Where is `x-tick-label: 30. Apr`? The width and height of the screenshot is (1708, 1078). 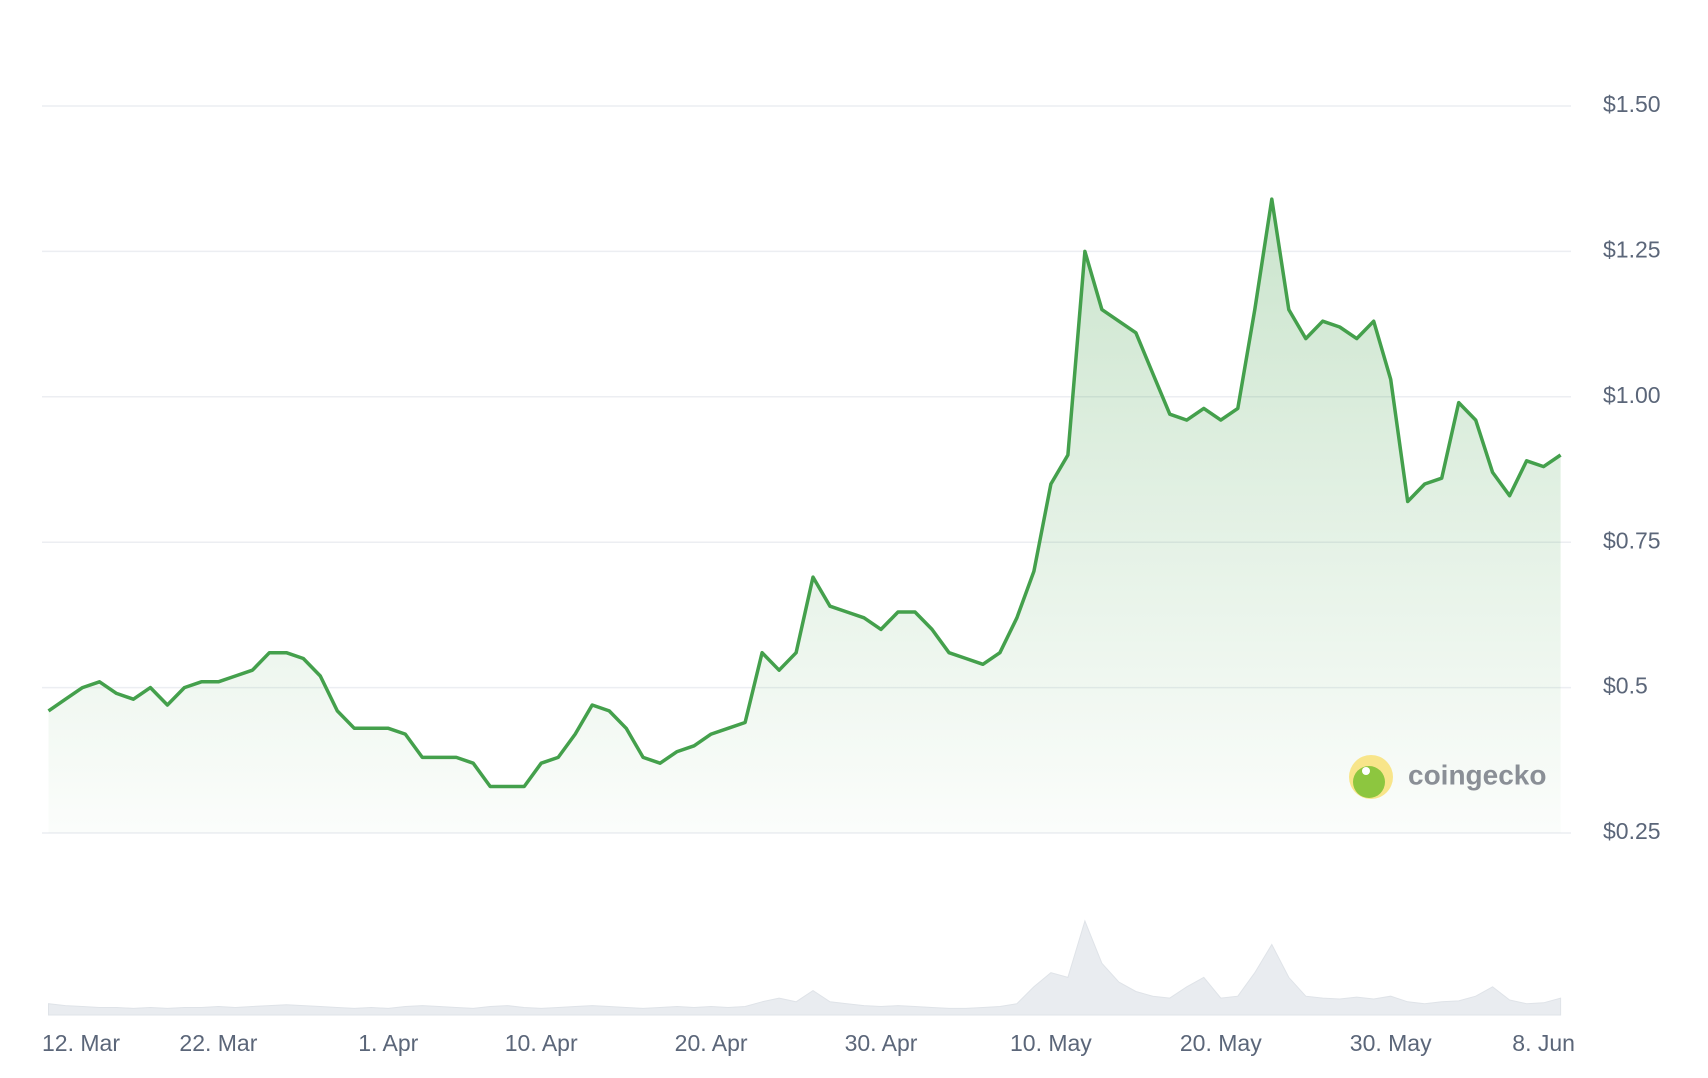
x-tick-label: 30. Apr is located at coordinates (881, 1043).